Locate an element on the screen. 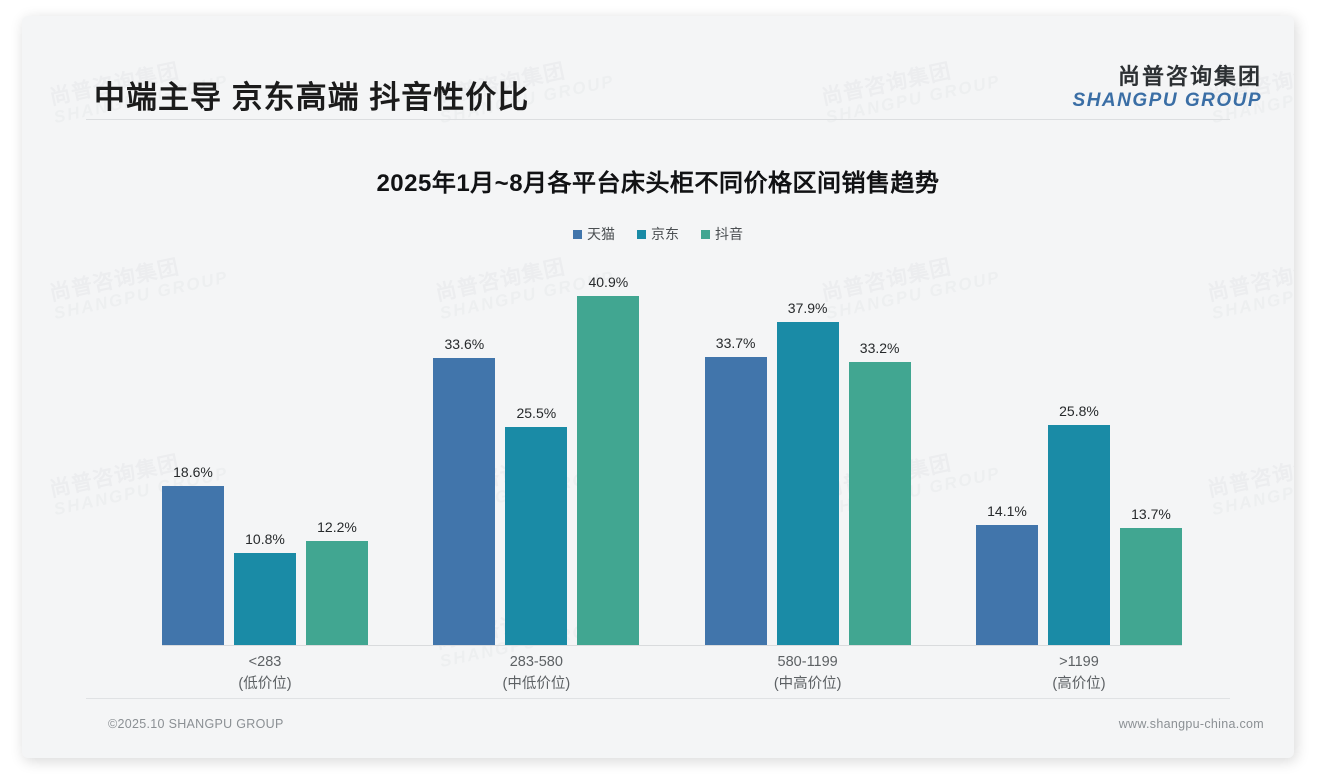 Image resolution: width=1340 pixels, height=780 pixels. legend-label: 天猫 is located at coordinates (601, 234).